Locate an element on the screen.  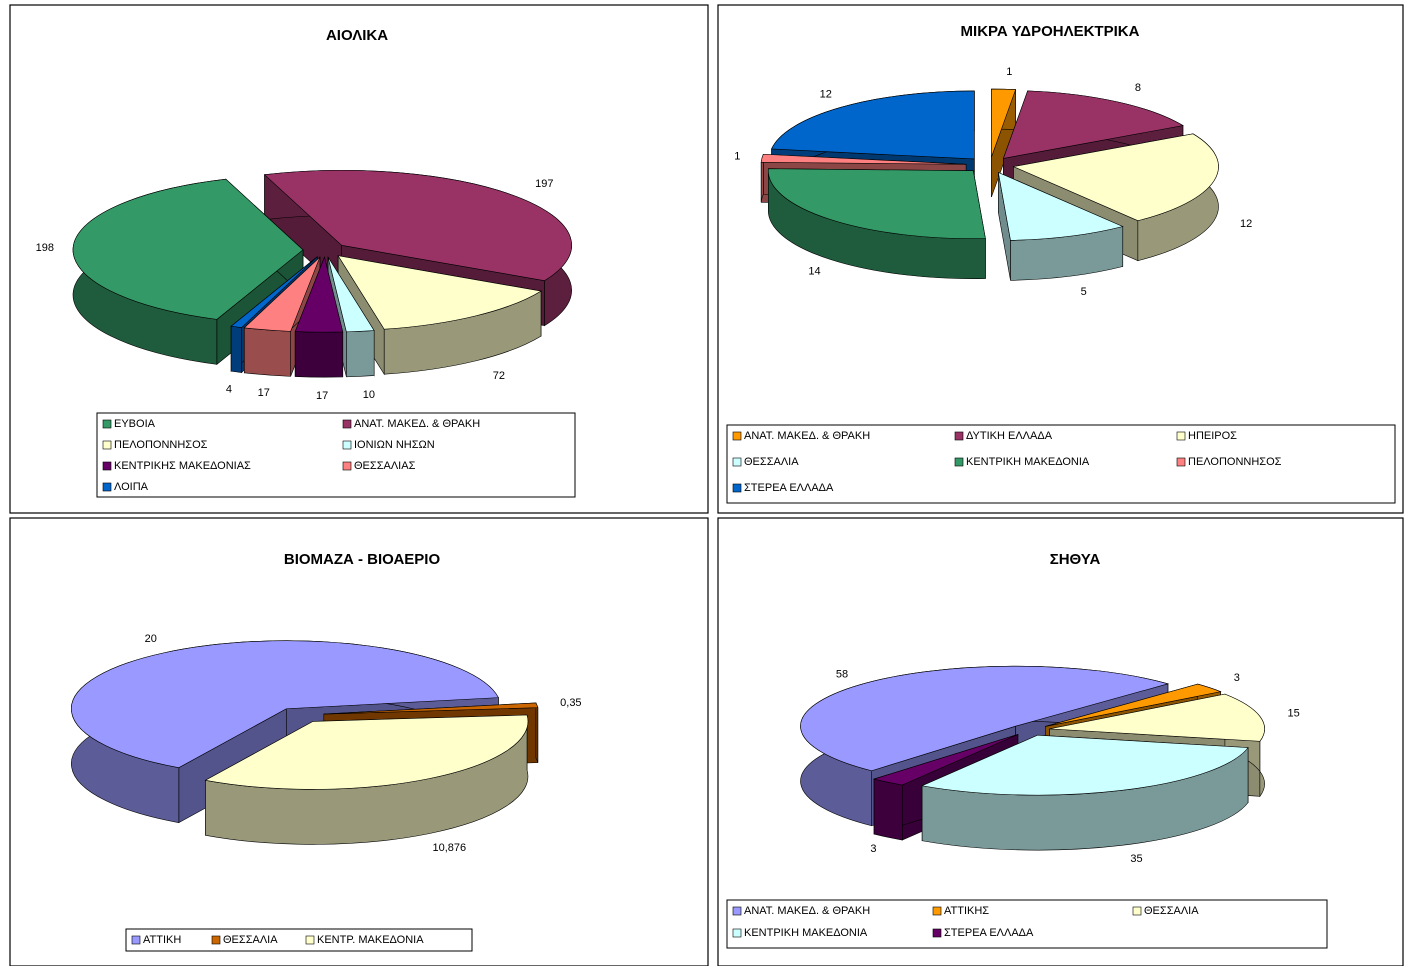
data-label: 4 is located at coordinates (229, 389).